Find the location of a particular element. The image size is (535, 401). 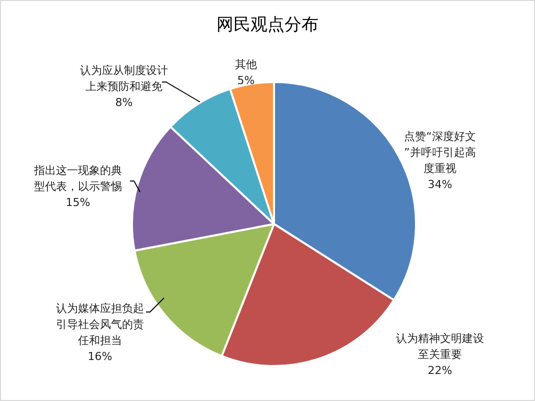

slice-label: 认为精神文明建设至关重要 is located at coordinates (440, 346).